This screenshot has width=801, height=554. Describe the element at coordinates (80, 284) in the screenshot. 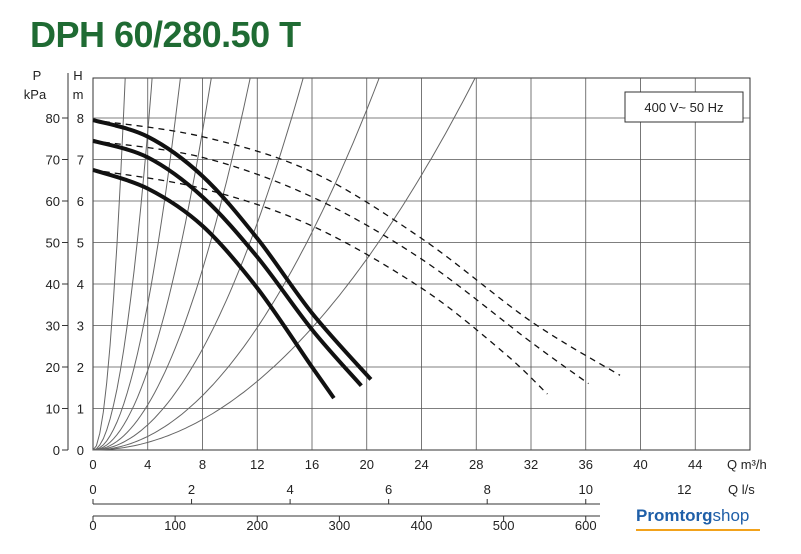

I see `y-tick-m: 4` at that location.